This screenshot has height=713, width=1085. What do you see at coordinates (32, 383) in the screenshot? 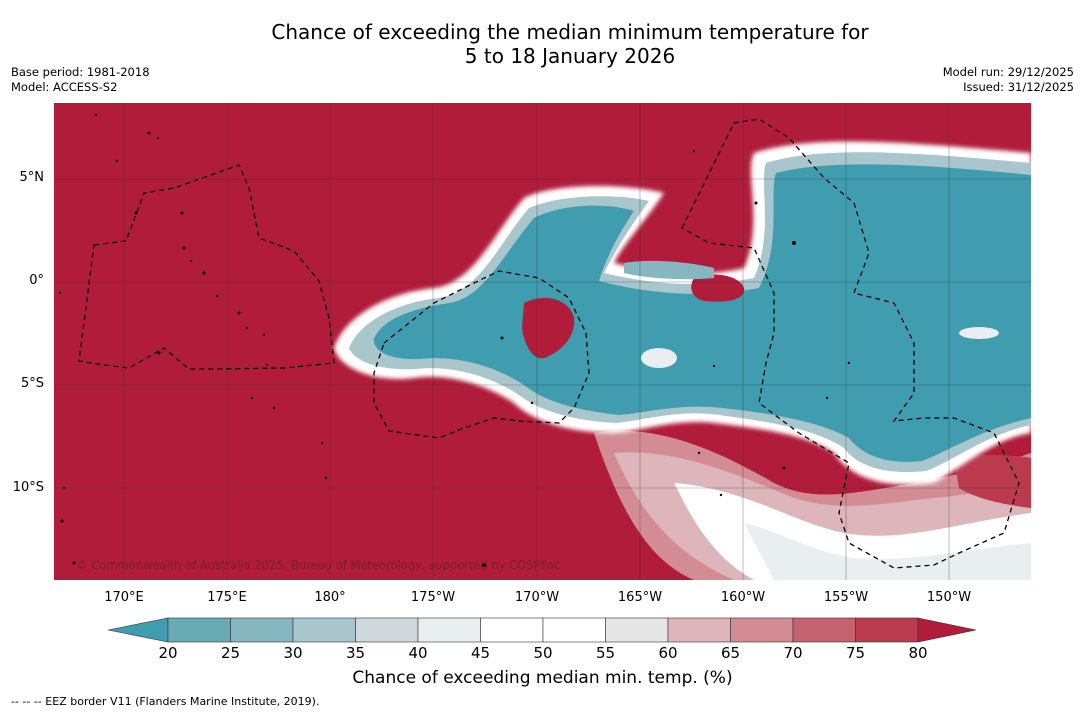
I see `lat-label-5s: 5°S` at bounding box center [32, 383].